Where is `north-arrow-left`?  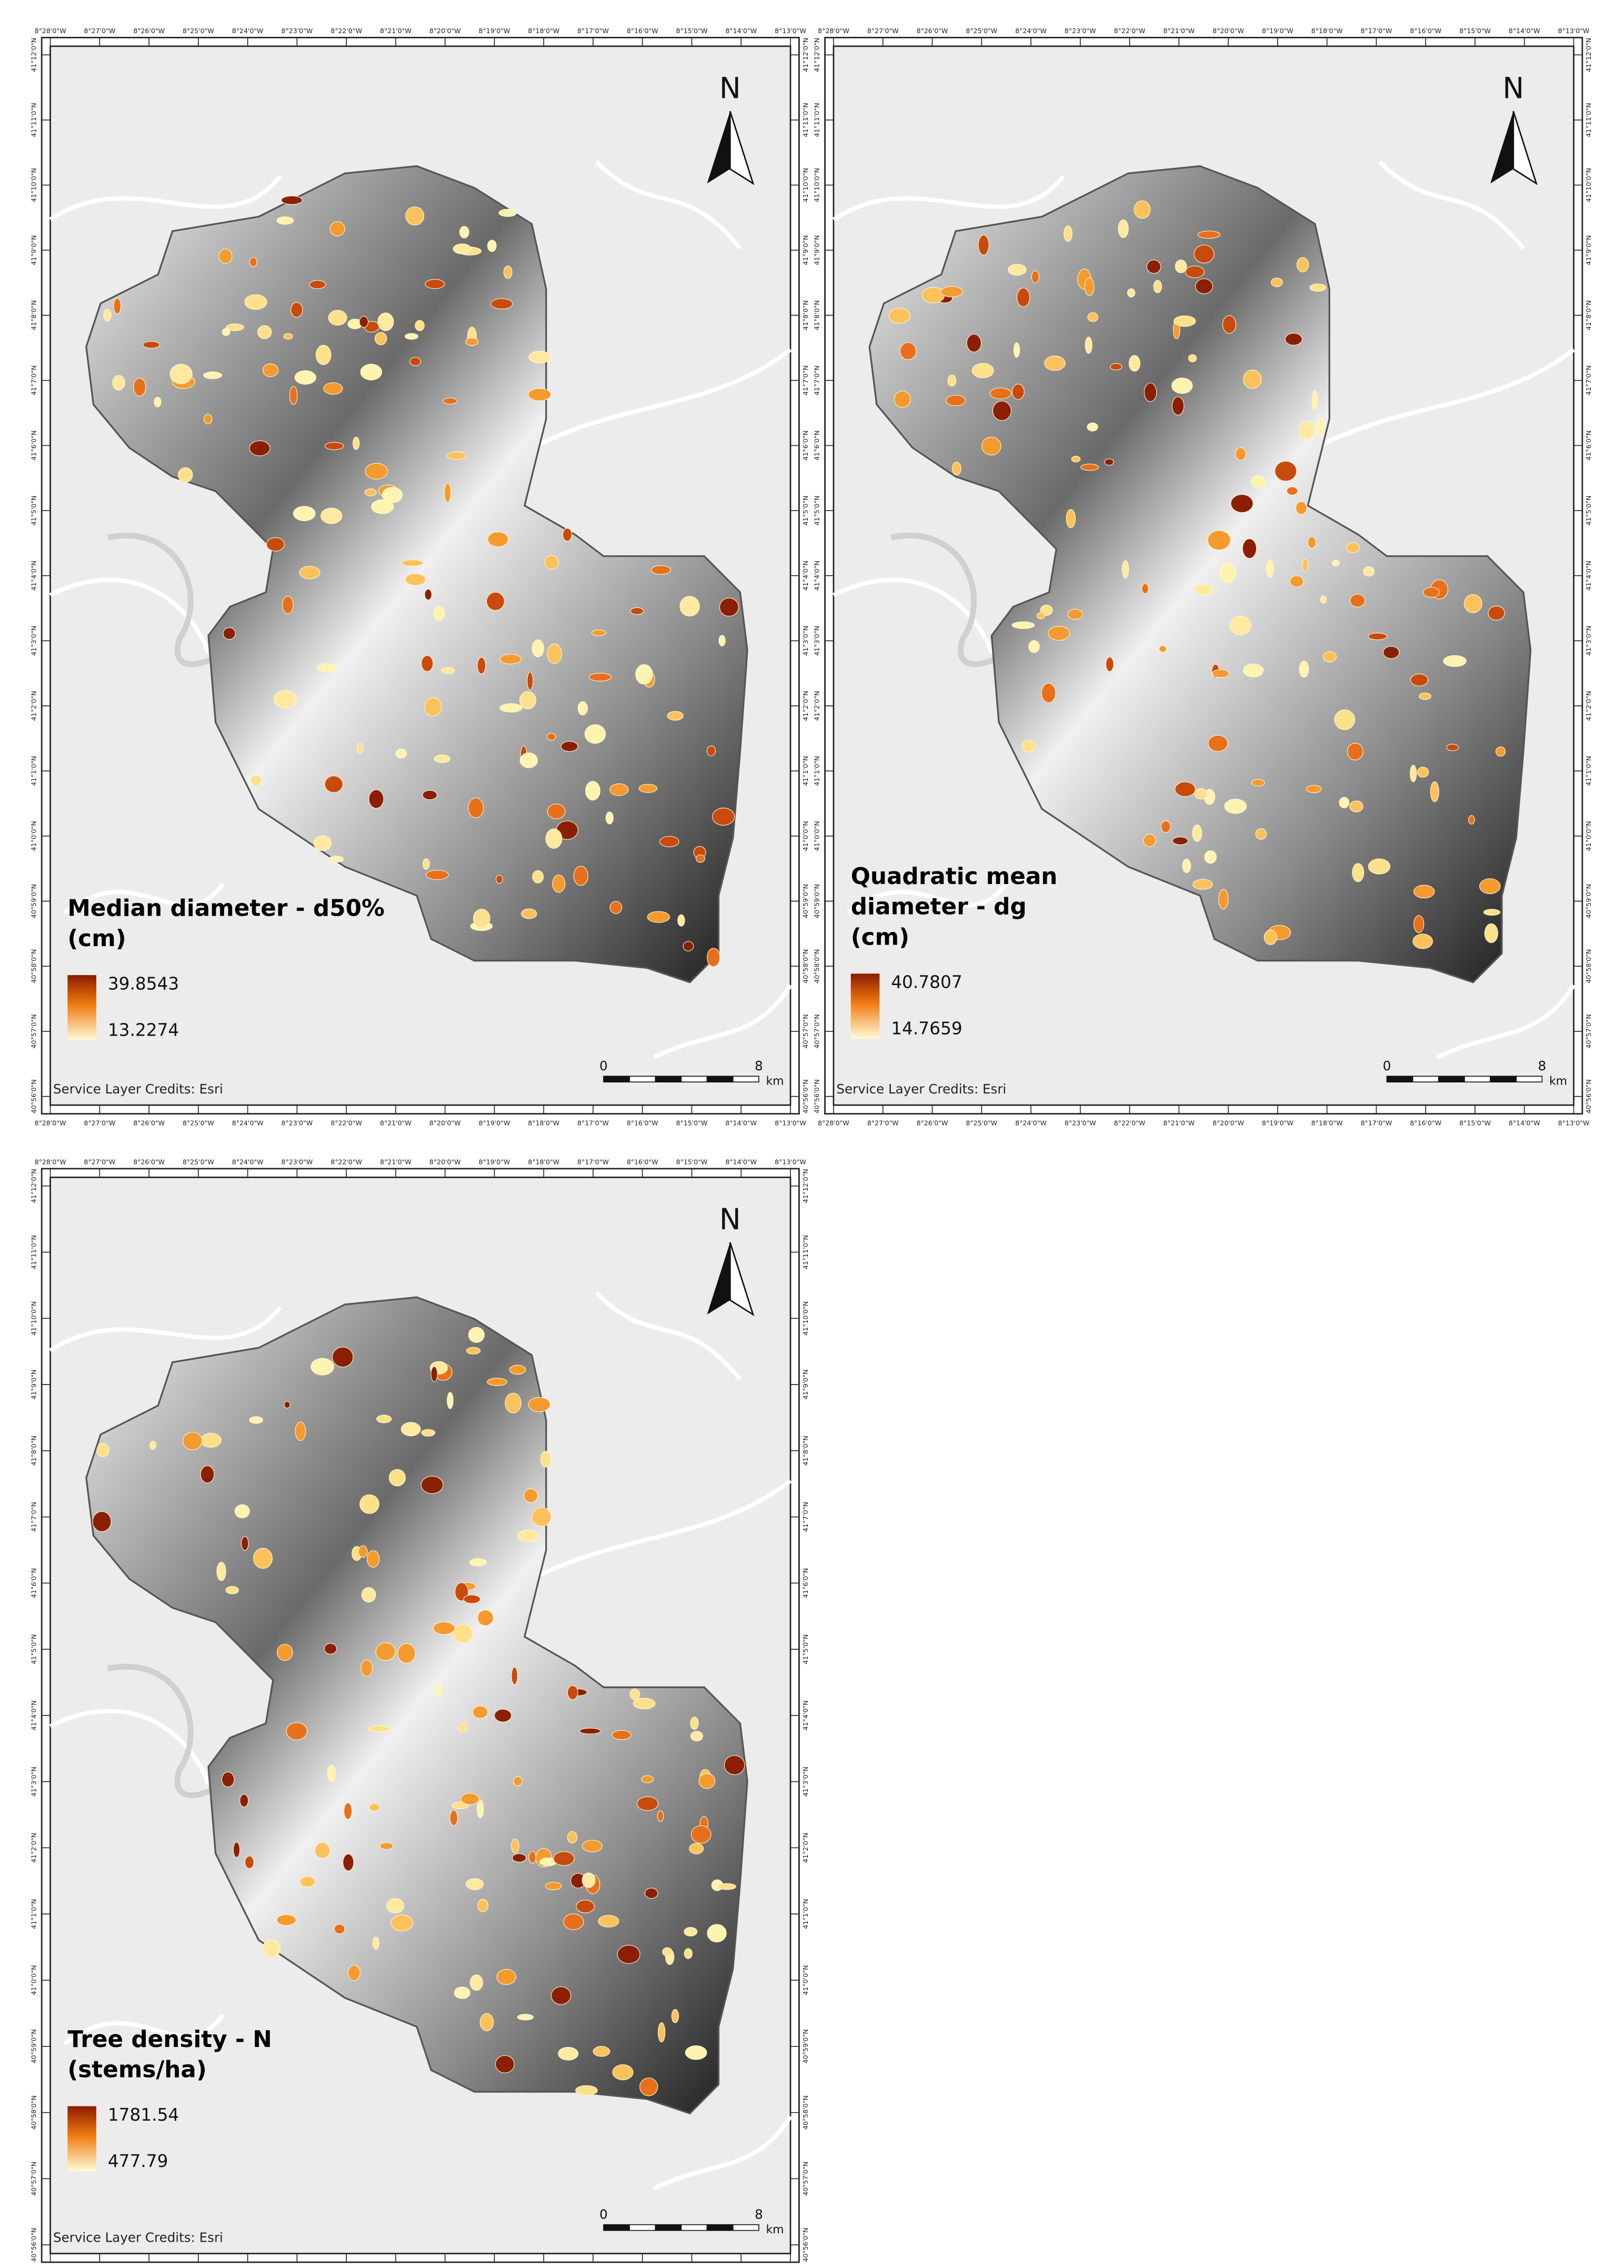 north-arrow-left is located at coordinates (719, 1278).